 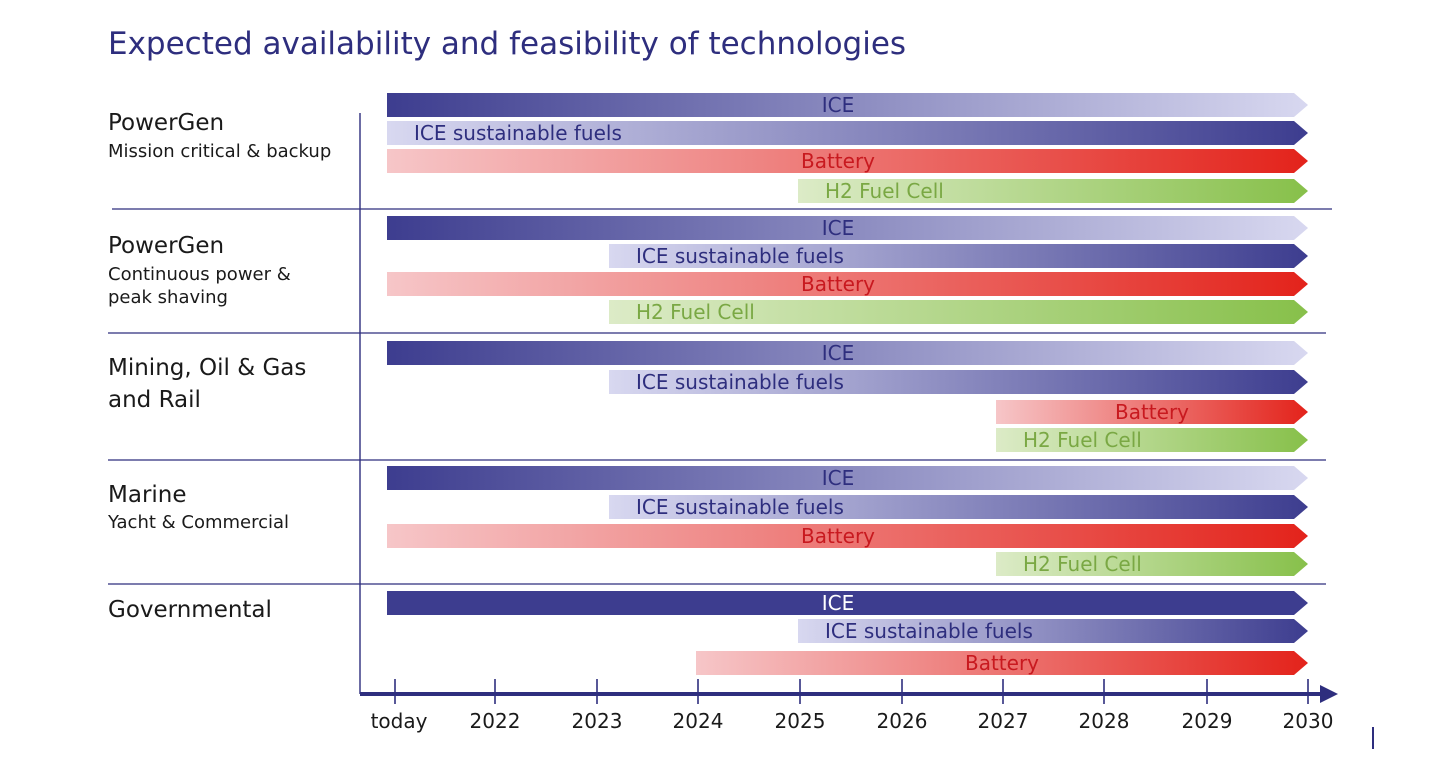 I want to click on x-tick-label: 2025, so click(x=800, y=721).